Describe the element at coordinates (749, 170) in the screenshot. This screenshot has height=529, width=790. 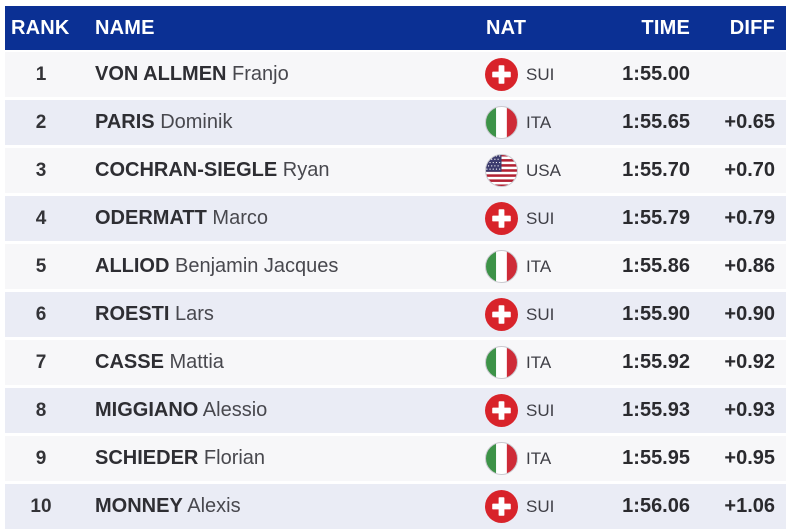
I see `diff-cell: +0.70` at that location.